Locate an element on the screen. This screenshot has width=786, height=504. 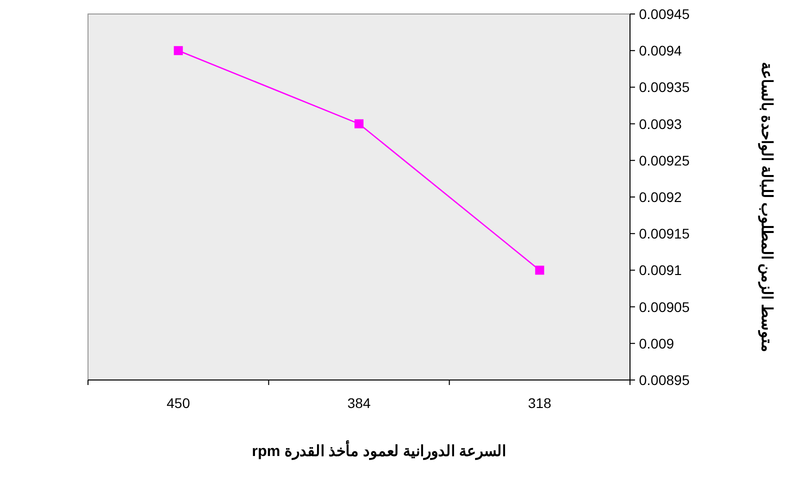
y-tick-label: 0.00895 is located at coordinates (664, 380).